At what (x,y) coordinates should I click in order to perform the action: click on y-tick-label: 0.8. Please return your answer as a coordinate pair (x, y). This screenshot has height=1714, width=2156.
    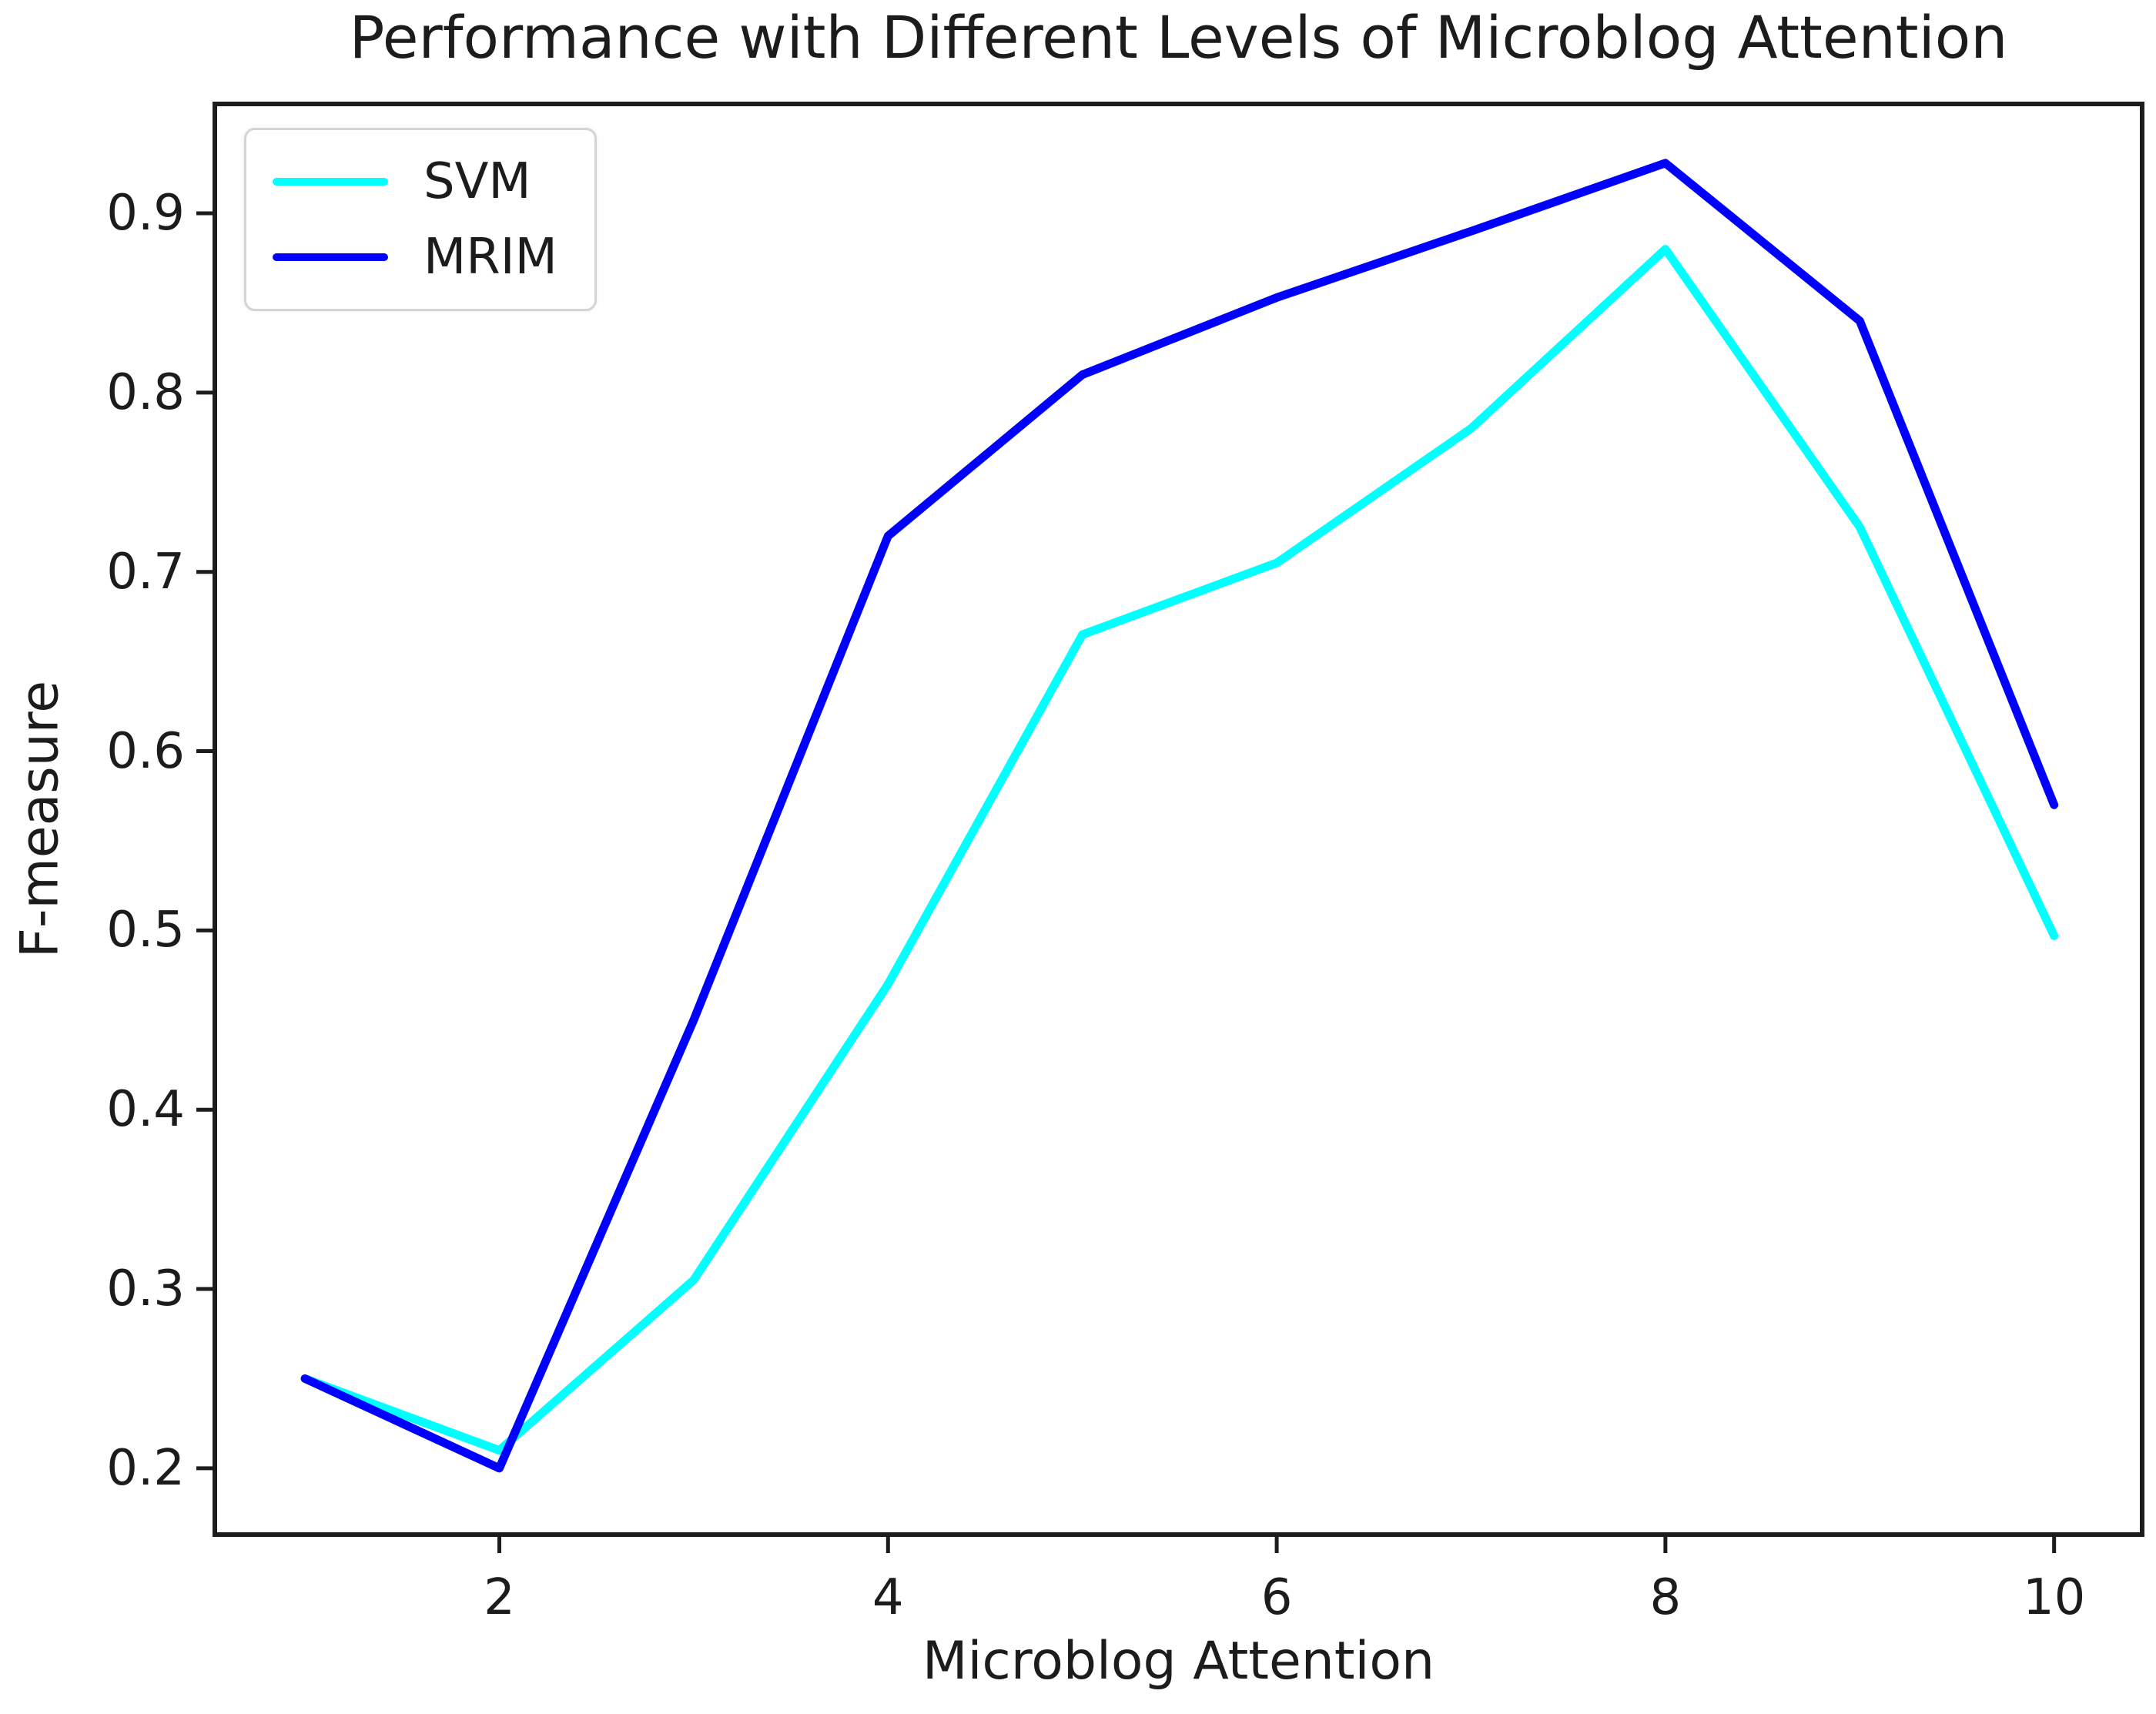
    Looking at the image, I should click on (145, 392).